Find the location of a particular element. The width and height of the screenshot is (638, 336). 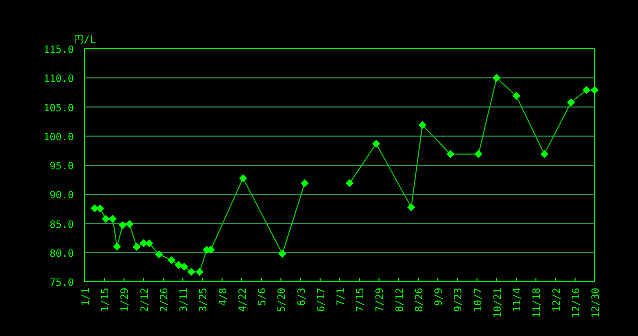

x-tick-label: 10/7 is located at coordinates (478, 300).